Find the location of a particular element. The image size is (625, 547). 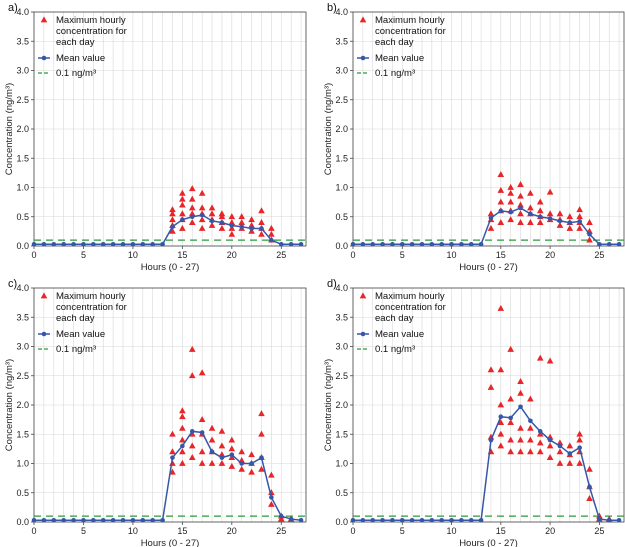

x-tick-label: 5 is located at coordinates (83, 255).